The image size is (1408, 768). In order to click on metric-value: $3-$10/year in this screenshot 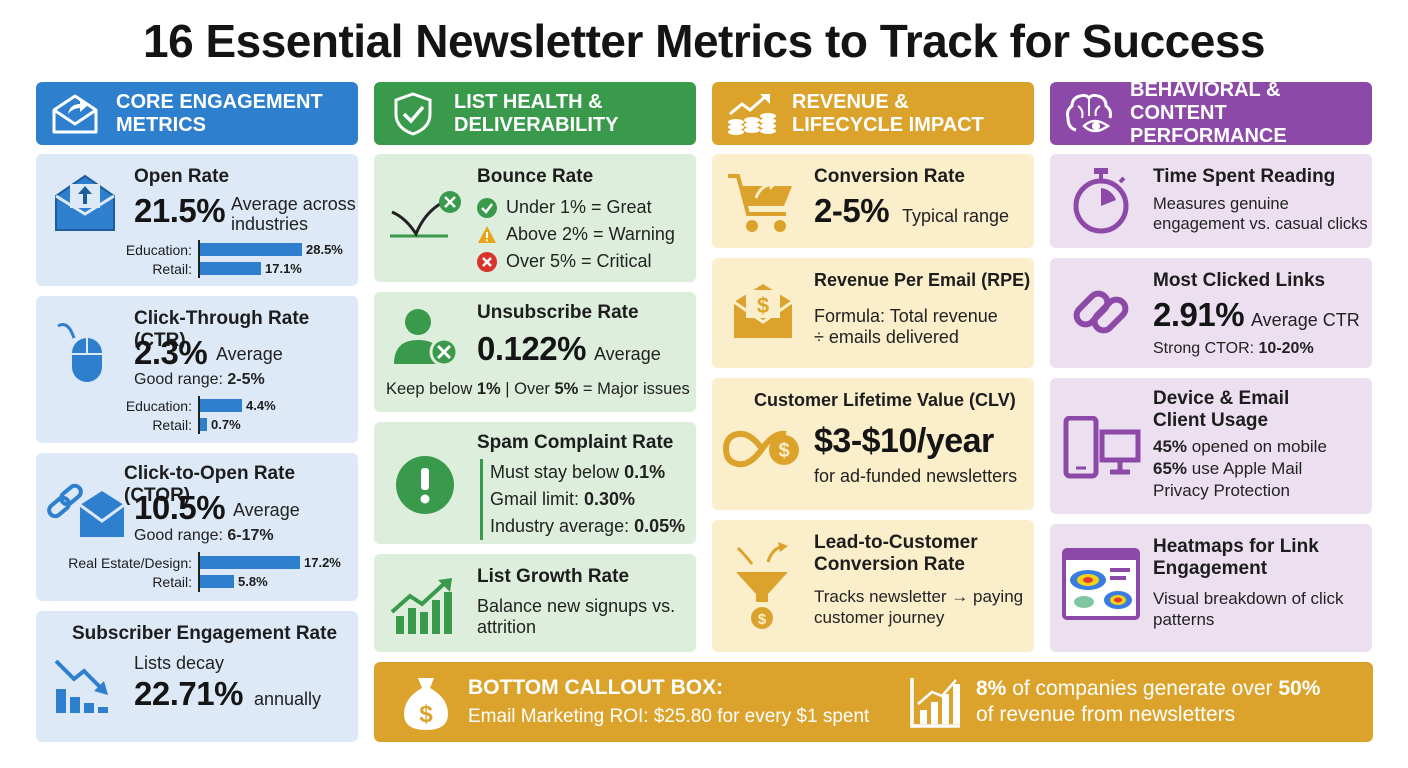, I will do `click(904, 441)`.